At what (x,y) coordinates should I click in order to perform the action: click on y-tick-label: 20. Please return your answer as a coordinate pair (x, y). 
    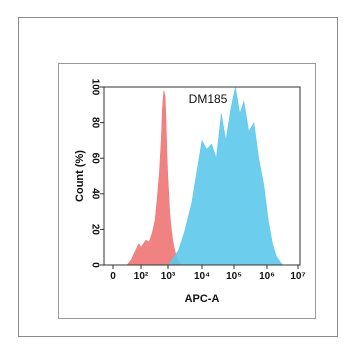
    Looking at the image, I should click on (94, 230).